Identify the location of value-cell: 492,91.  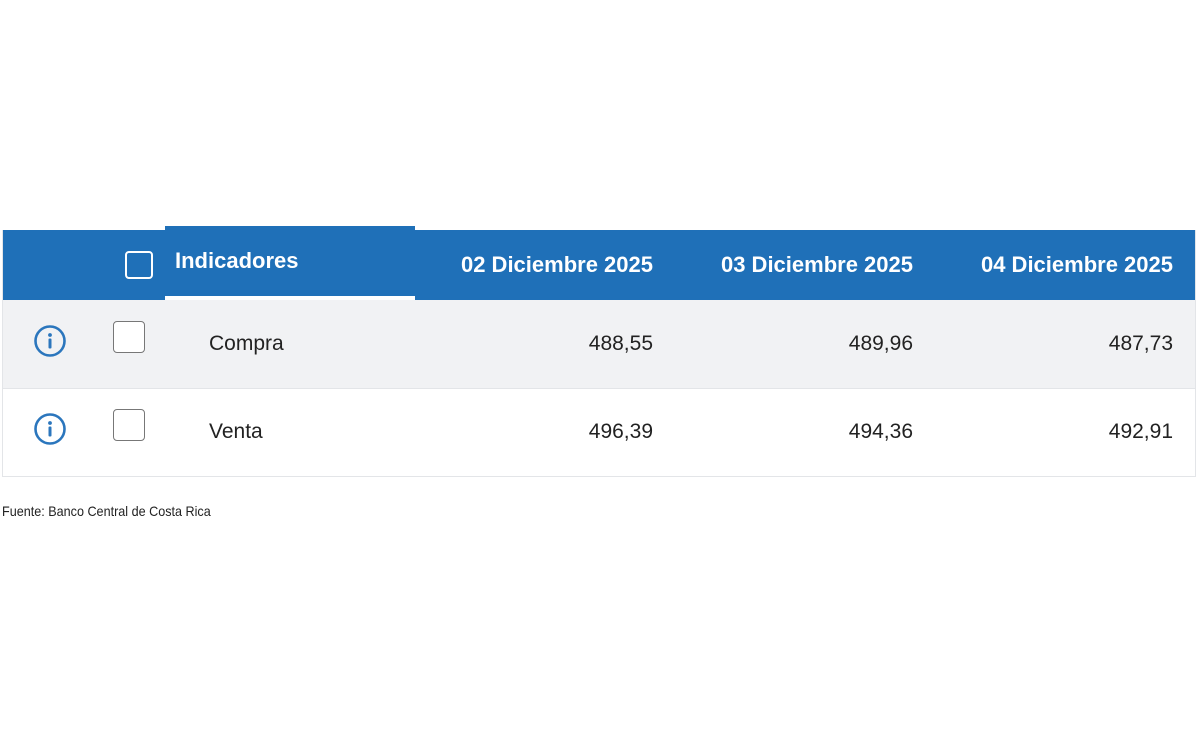
(1065, 431).